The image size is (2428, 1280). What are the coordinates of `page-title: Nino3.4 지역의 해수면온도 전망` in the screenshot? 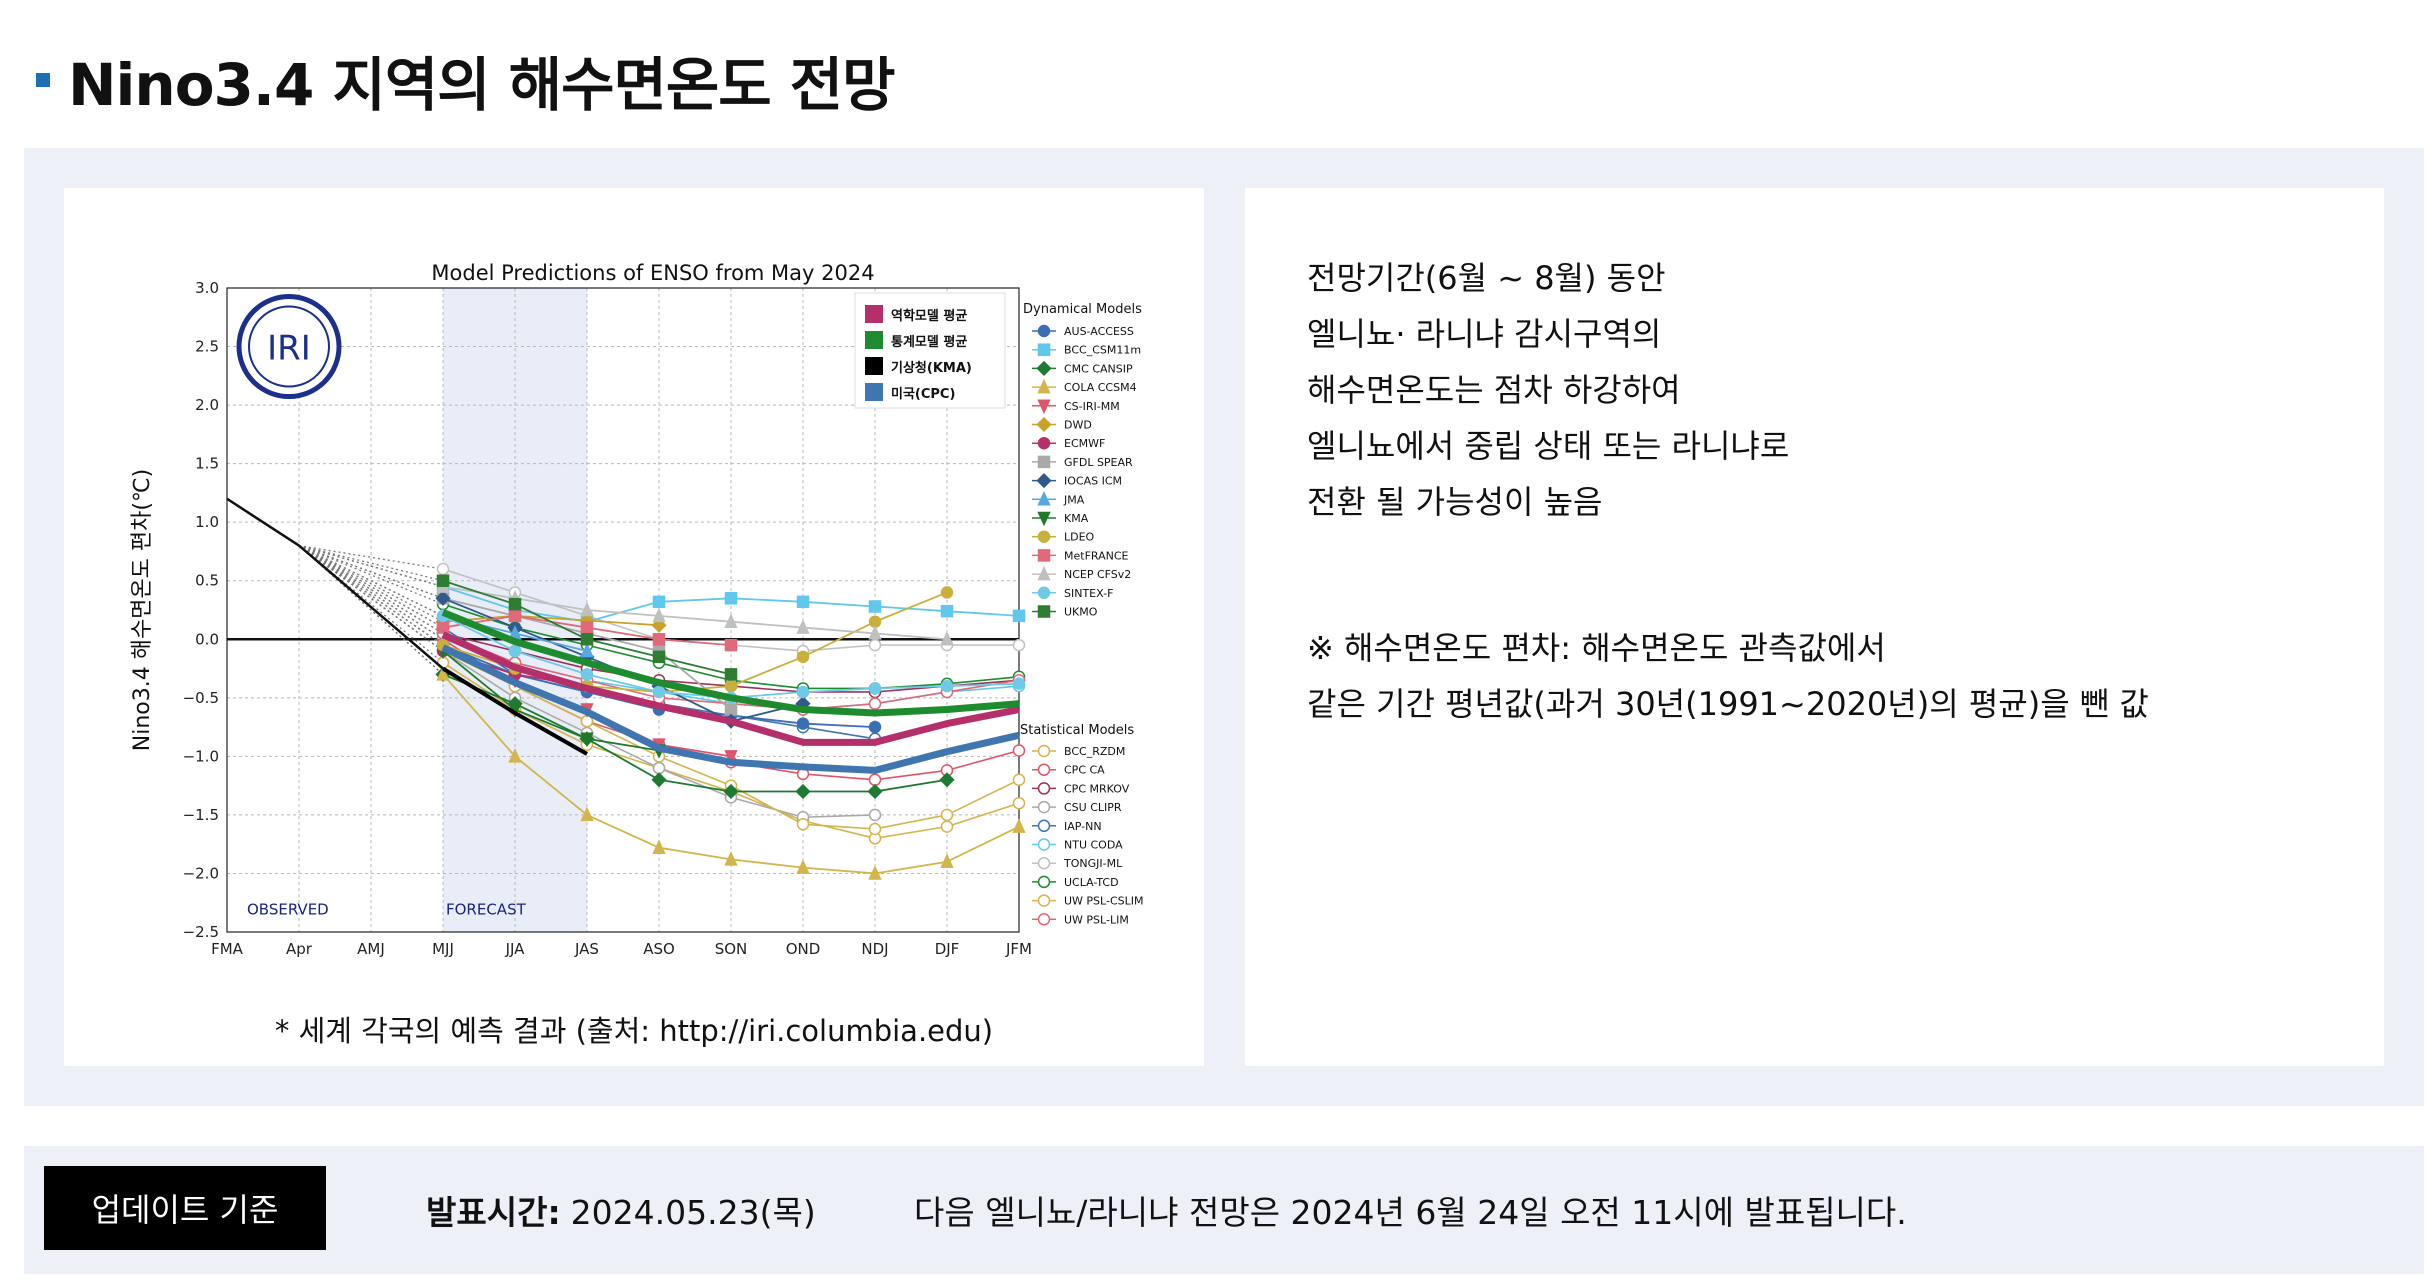 It's located at (481, 85).